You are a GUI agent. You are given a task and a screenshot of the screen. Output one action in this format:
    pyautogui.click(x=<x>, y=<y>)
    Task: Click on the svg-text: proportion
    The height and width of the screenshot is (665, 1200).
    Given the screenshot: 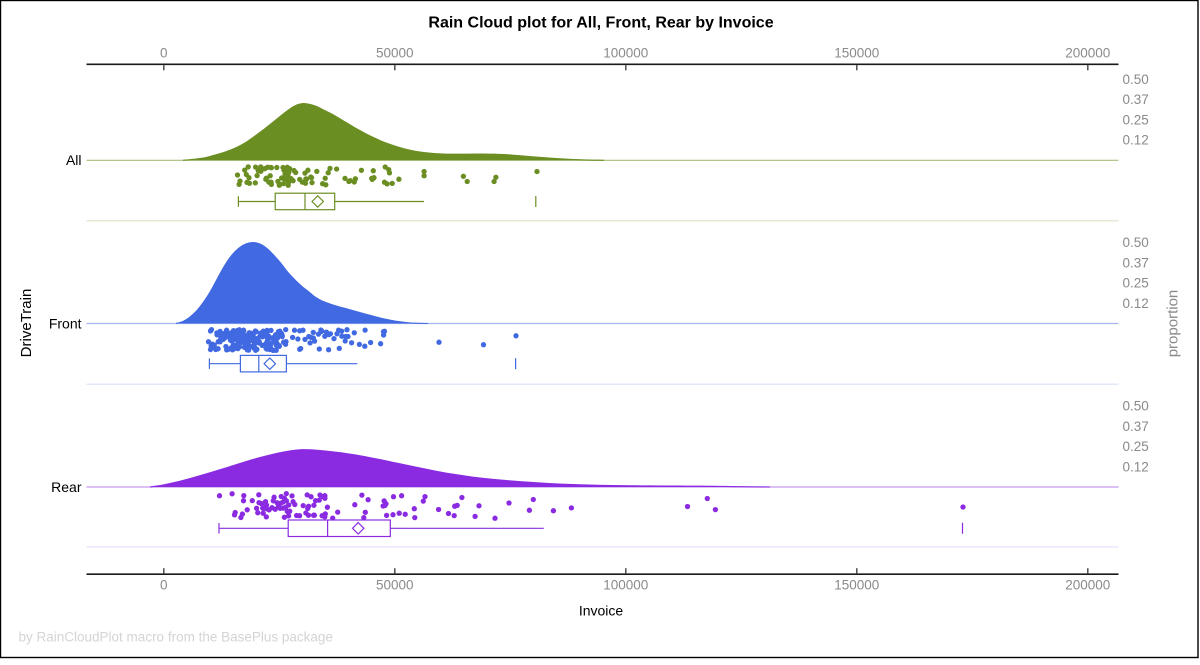 What is the action you would take?
    pyautogui.click(x=1173, y=324)
    